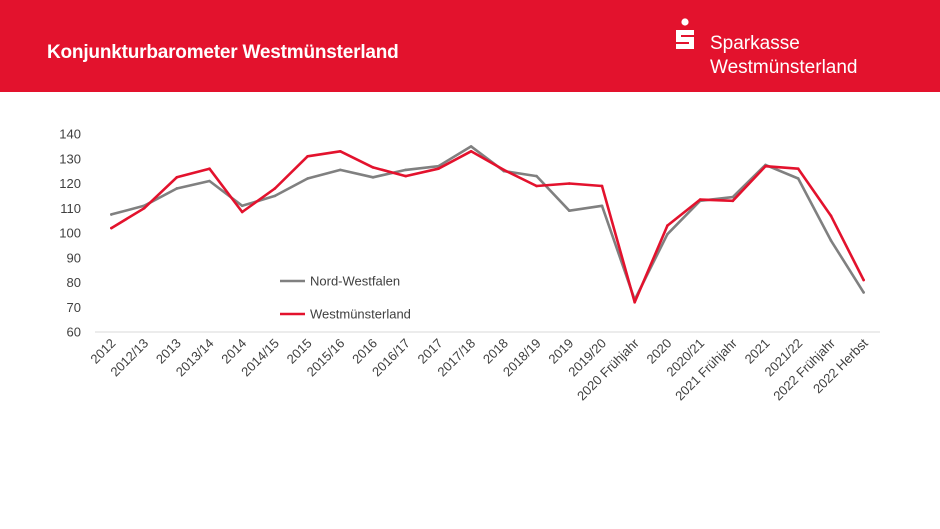 This screenshot has height=529, width=940. What do you see at coordinates (70, 233) in the screenshot?
I see `y-tick-label: 100` at bounding box center [70, 233].